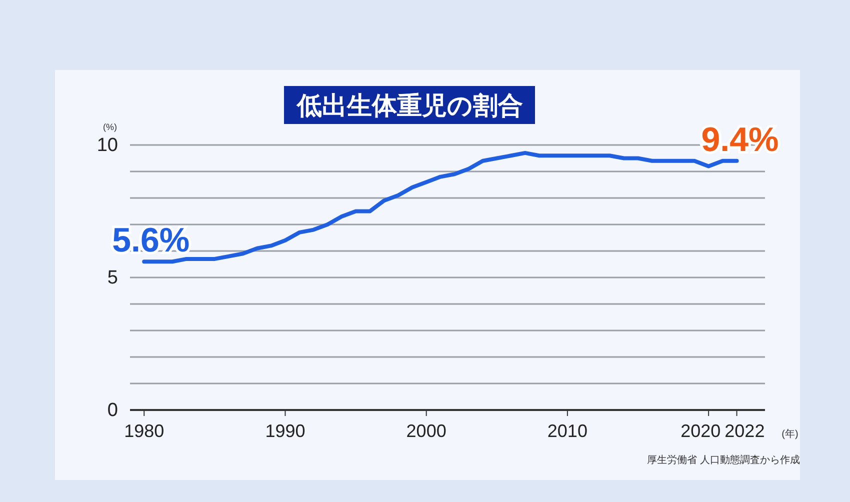 This screenshot has height=502, width=850. I want to click on annotation: 9.4%, so click(740, 139).